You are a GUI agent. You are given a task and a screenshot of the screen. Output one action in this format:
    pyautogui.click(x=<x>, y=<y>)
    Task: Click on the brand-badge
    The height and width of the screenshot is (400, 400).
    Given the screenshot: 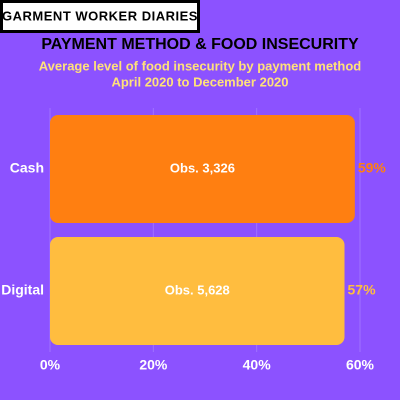 What is the action you would take?
    pyautogui.click(x=100, y=16)
    